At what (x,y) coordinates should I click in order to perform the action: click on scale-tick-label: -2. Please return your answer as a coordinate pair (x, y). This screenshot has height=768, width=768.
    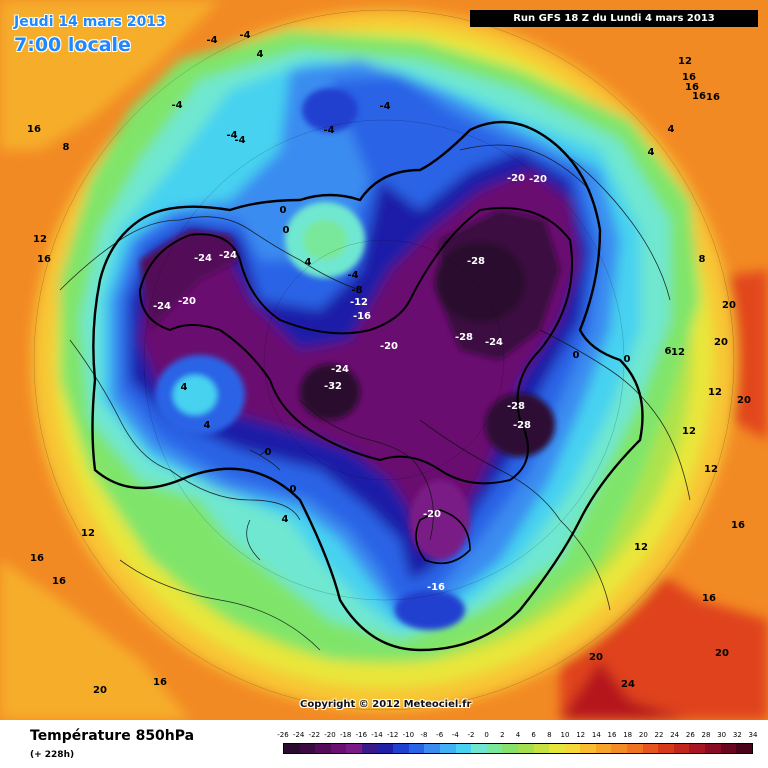
    Looking at the image, I should click on (471, 735).